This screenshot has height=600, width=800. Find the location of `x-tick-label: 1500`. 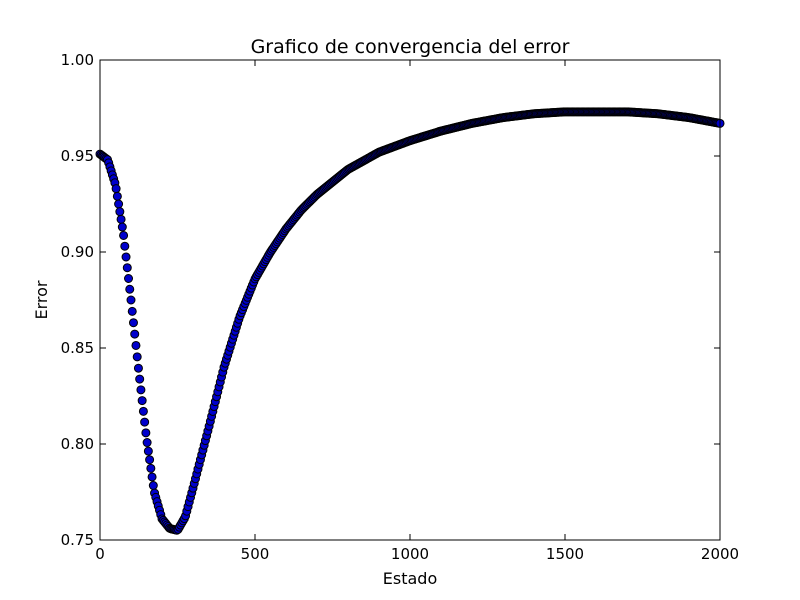

x-tick-label: 1500 is located at coordinates (565, 554).